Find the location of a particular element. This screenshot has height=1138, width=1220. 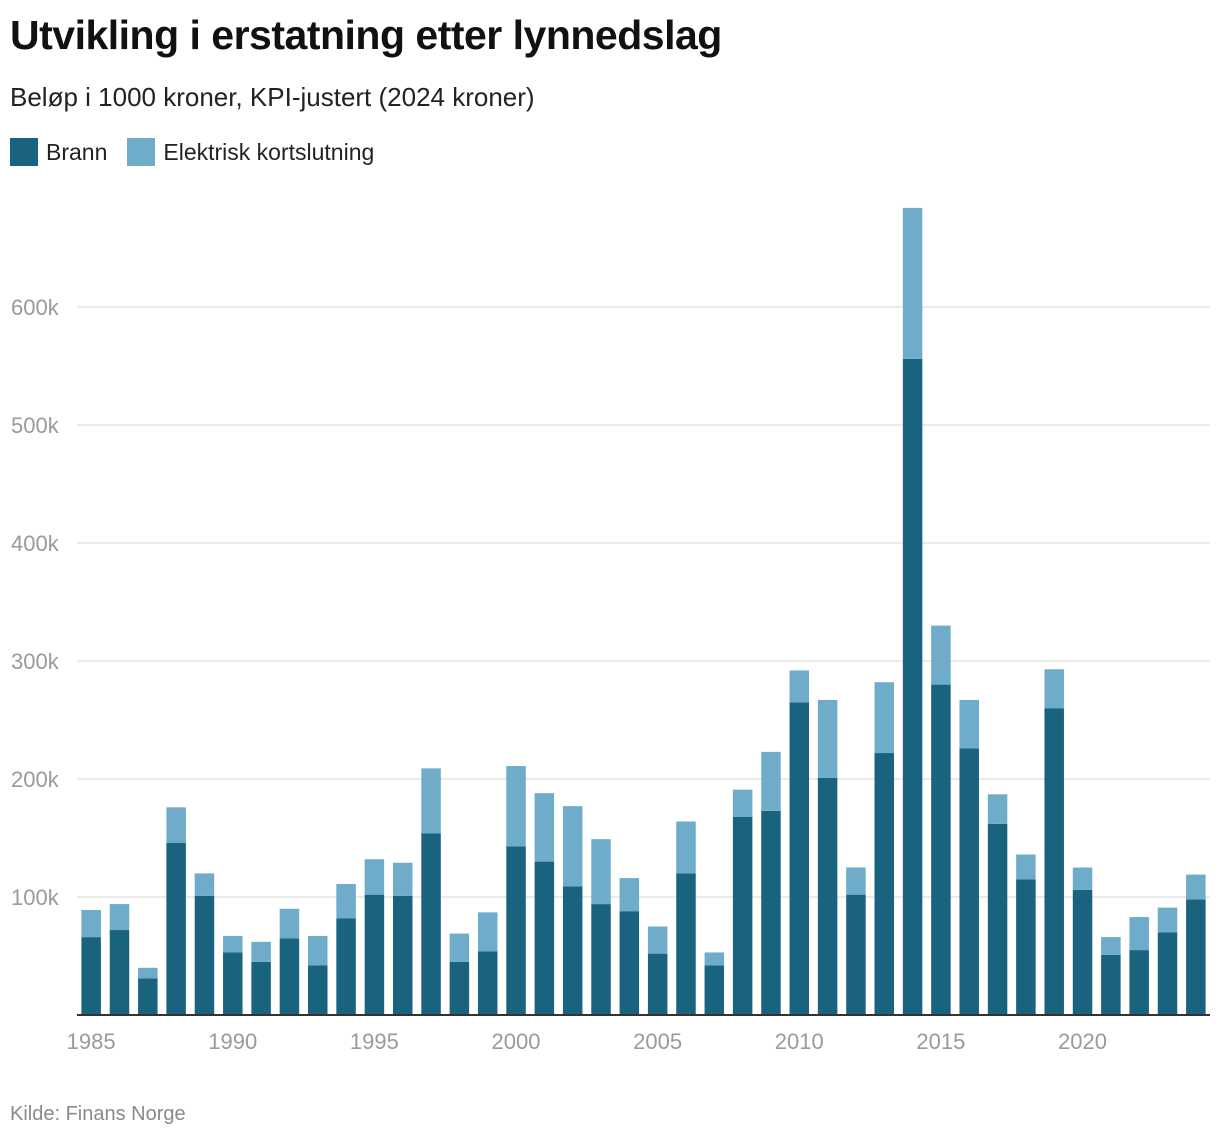

bar-brann-2003 is located at coordinates (601, 959).